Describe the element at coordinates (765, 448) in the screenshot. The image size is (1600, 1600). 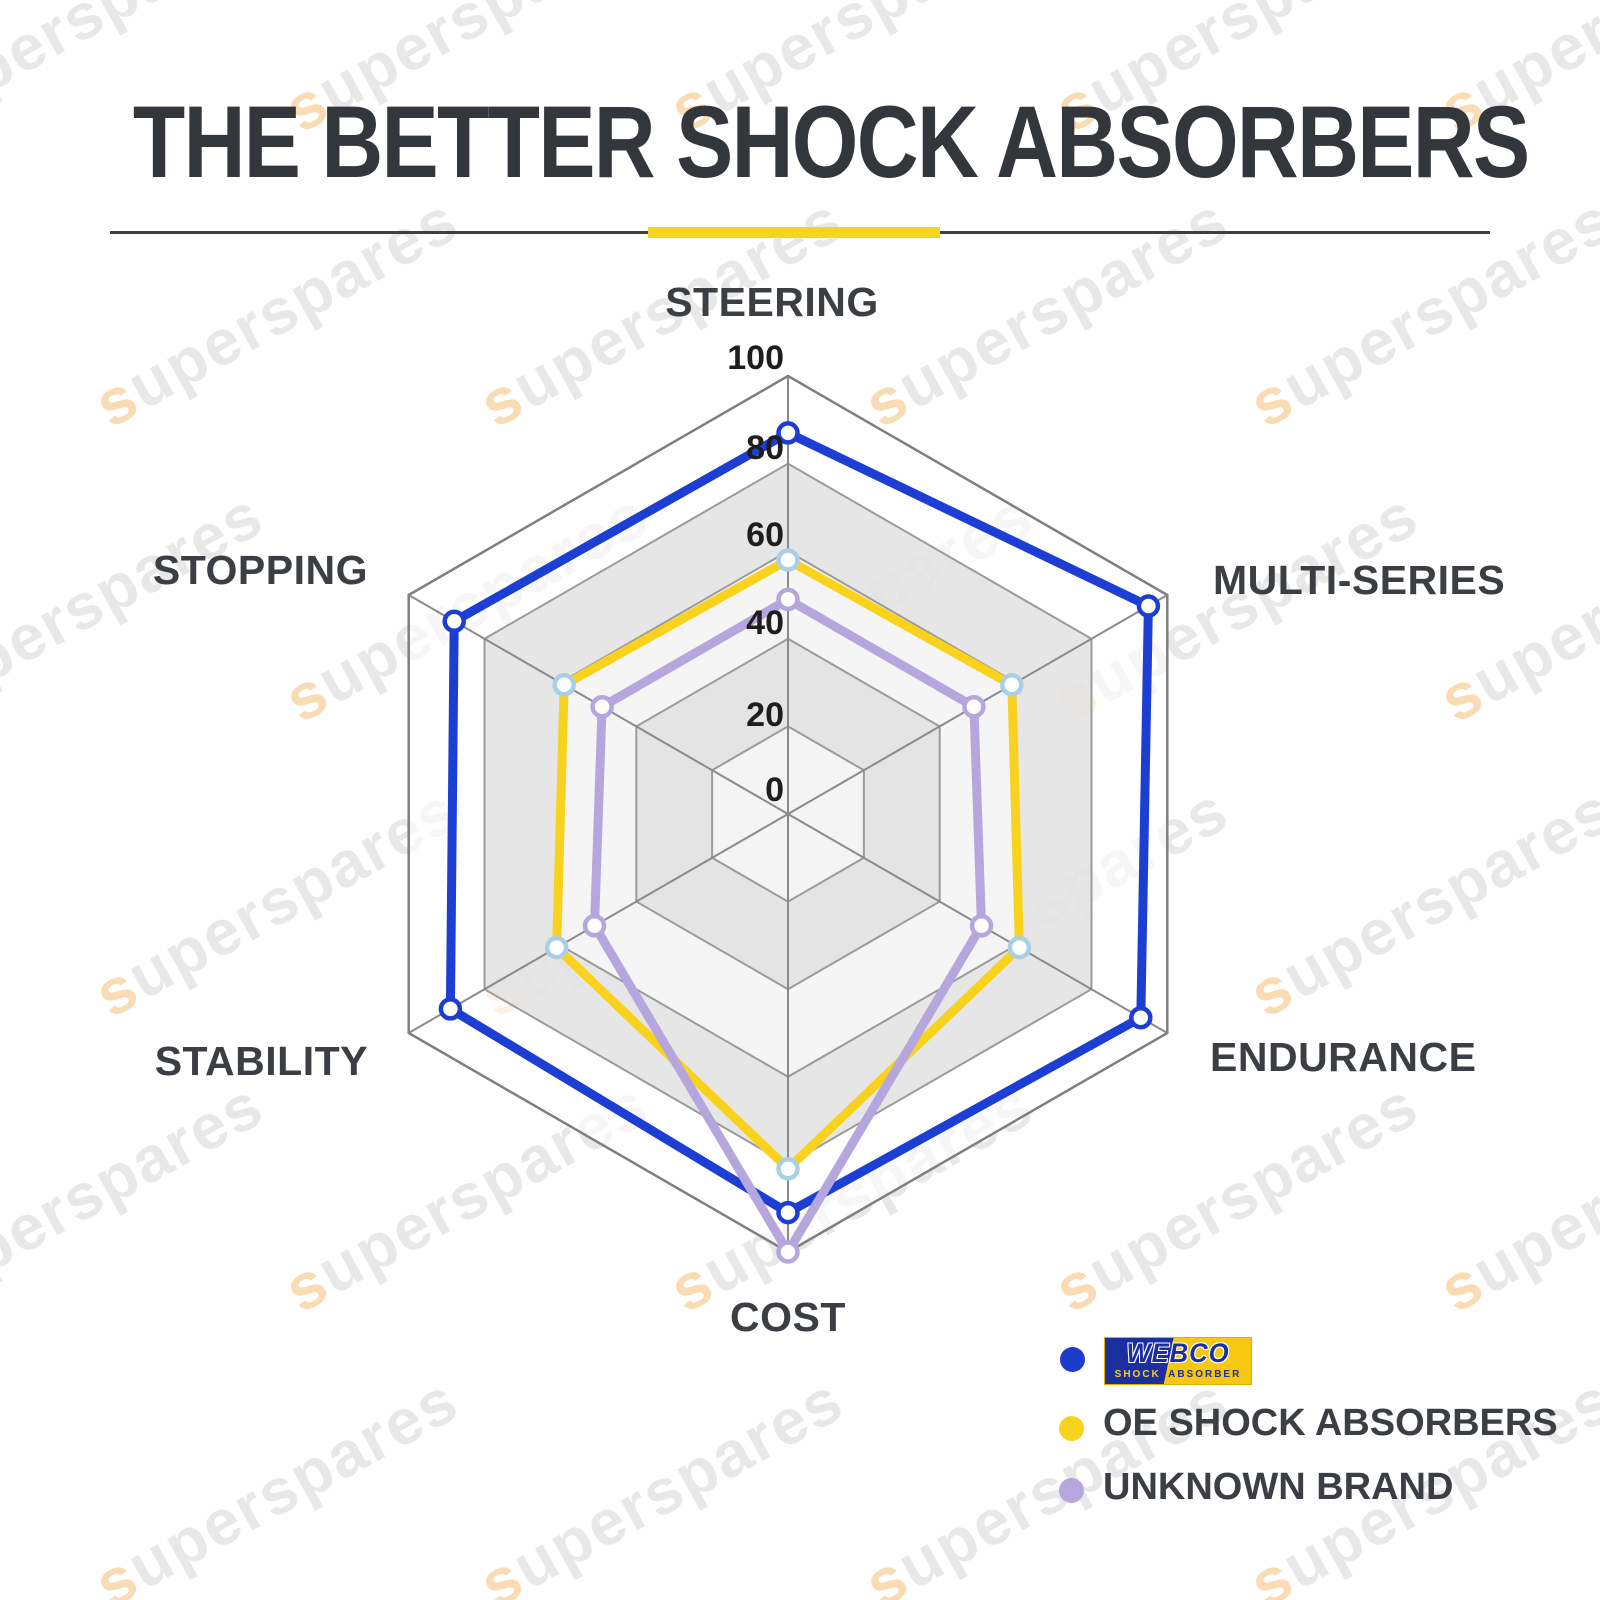
I see `tick-label-80: 80` at that location.